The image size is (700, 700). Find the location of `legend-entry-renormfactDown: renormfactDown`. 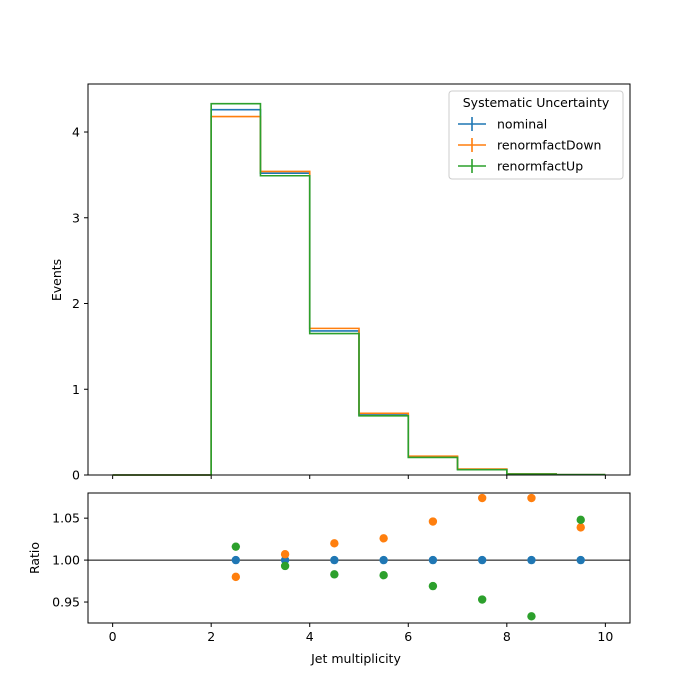

legend-entry-renormfactDown: renormfactDown is located at coordinates (529, 145).